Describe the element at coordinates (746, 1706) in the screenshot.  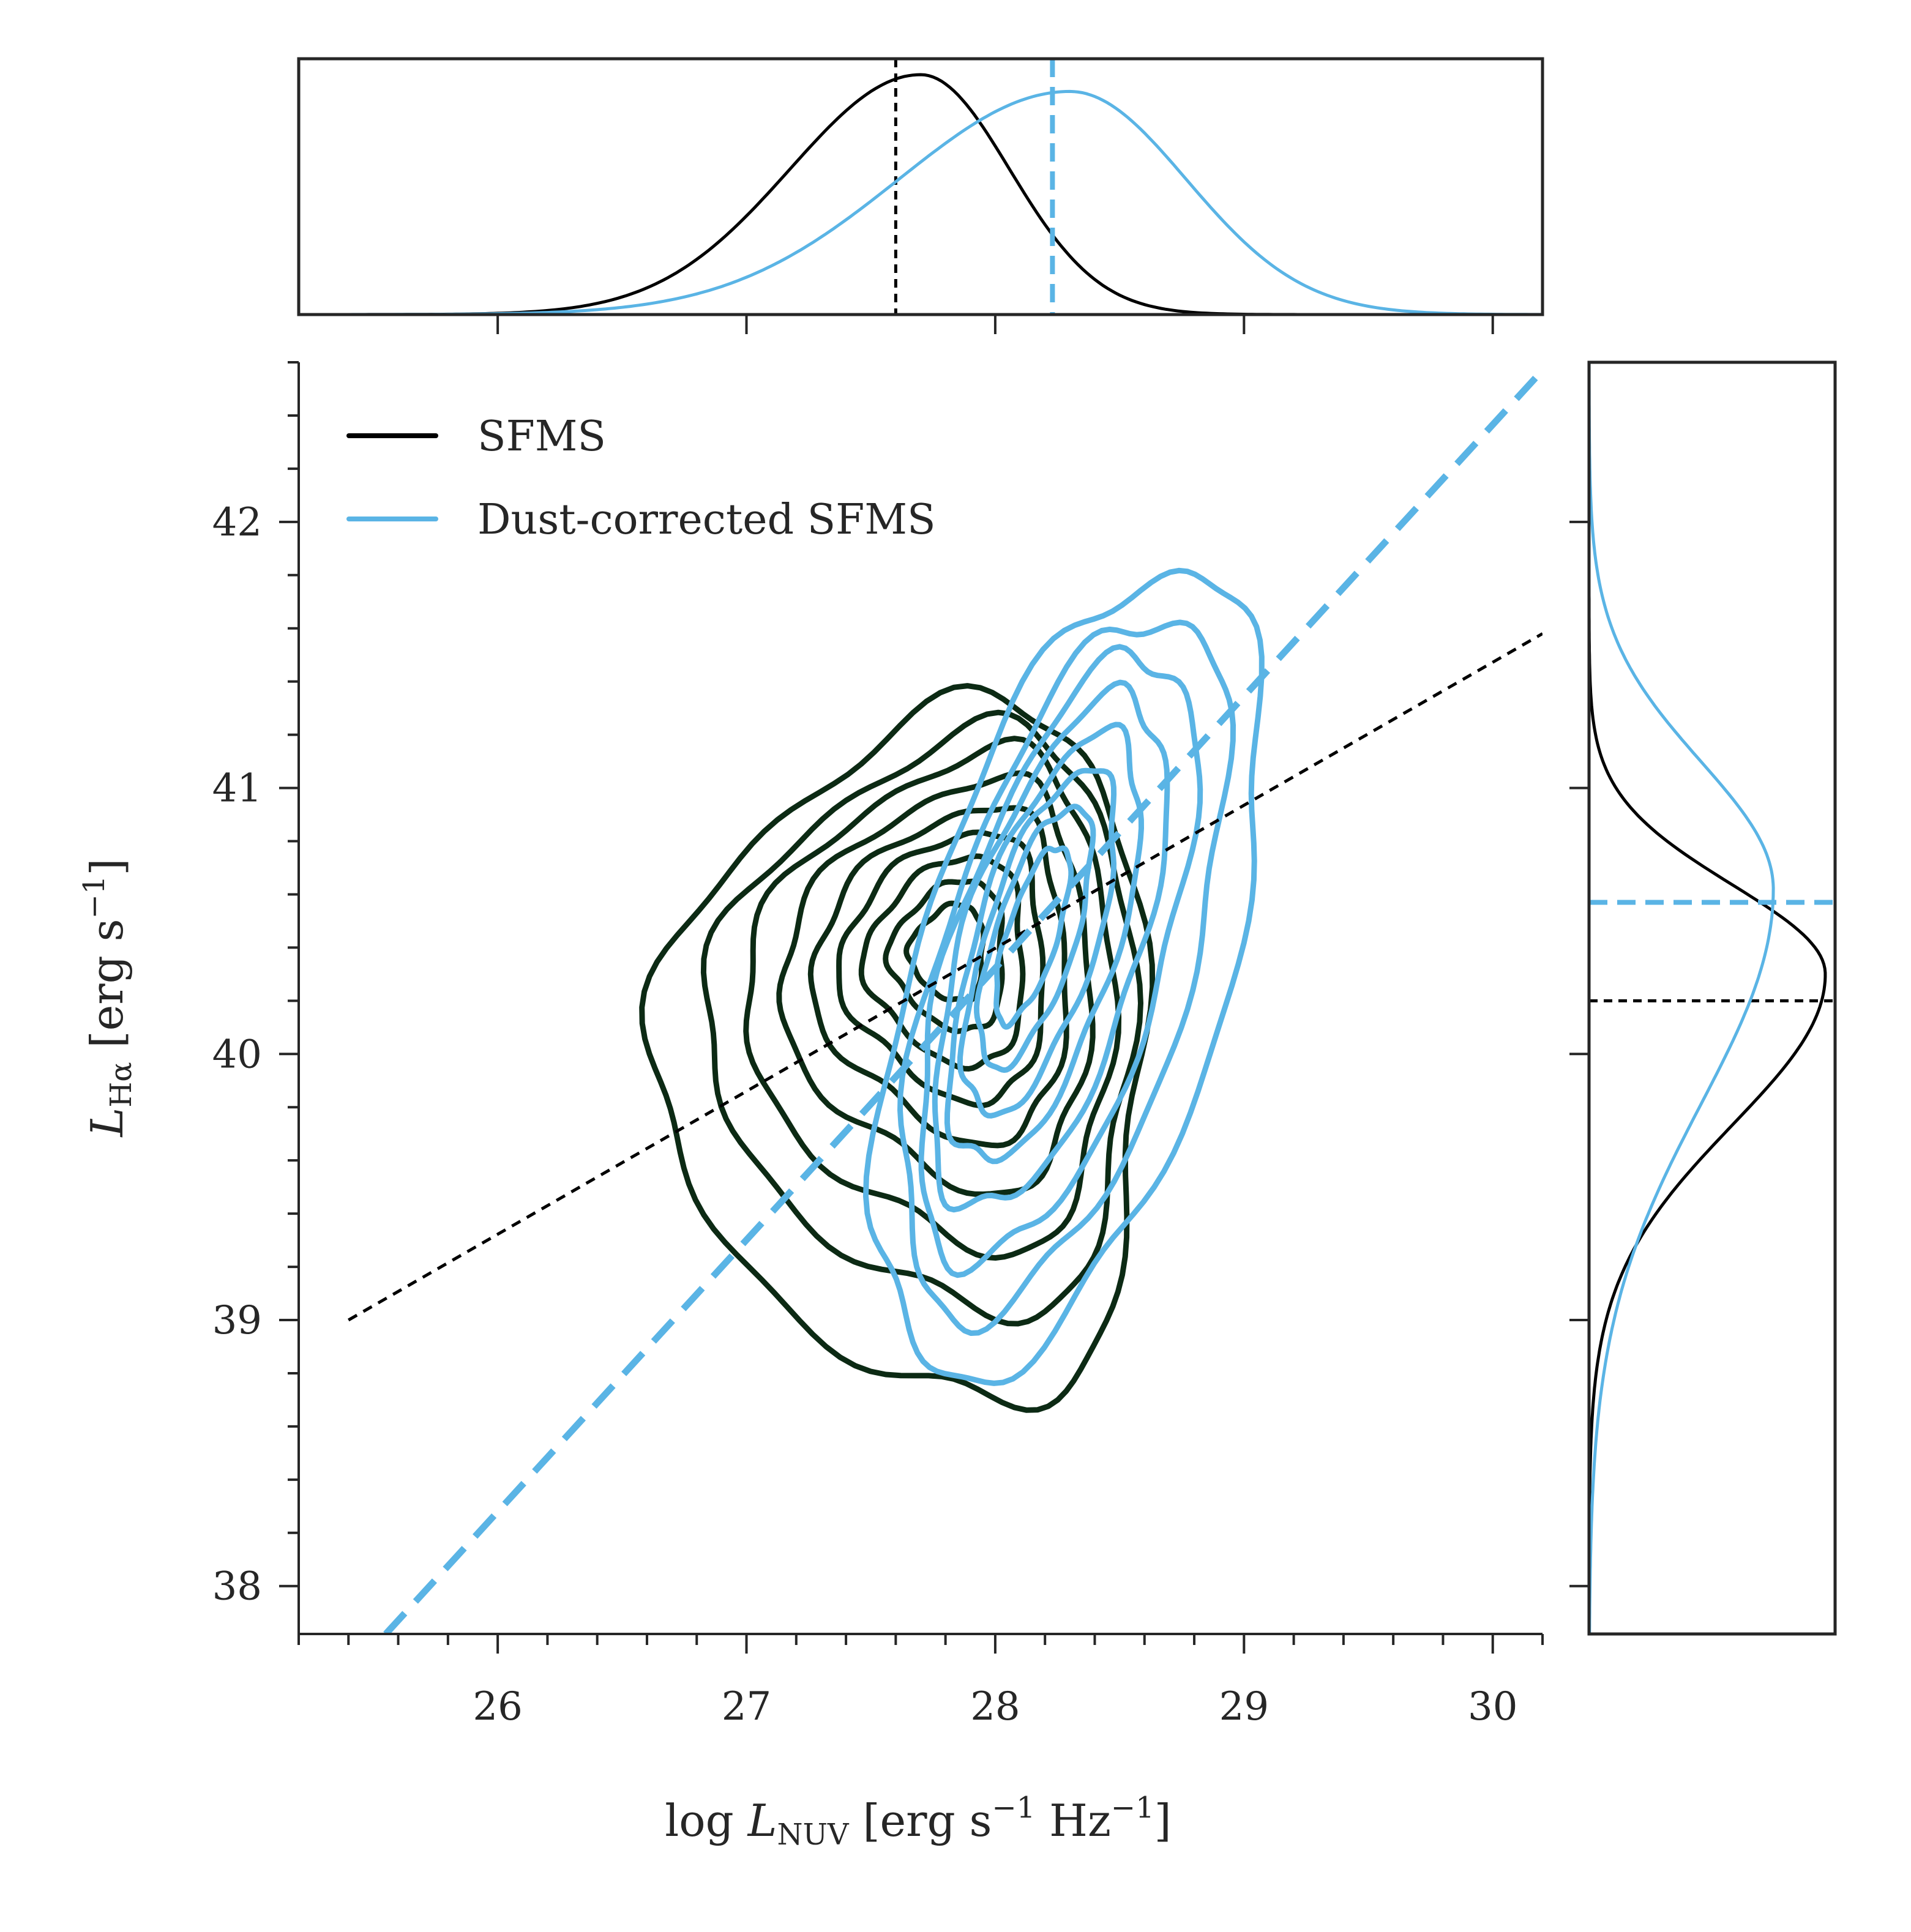
I see `x-tick-label: 27` at that location.